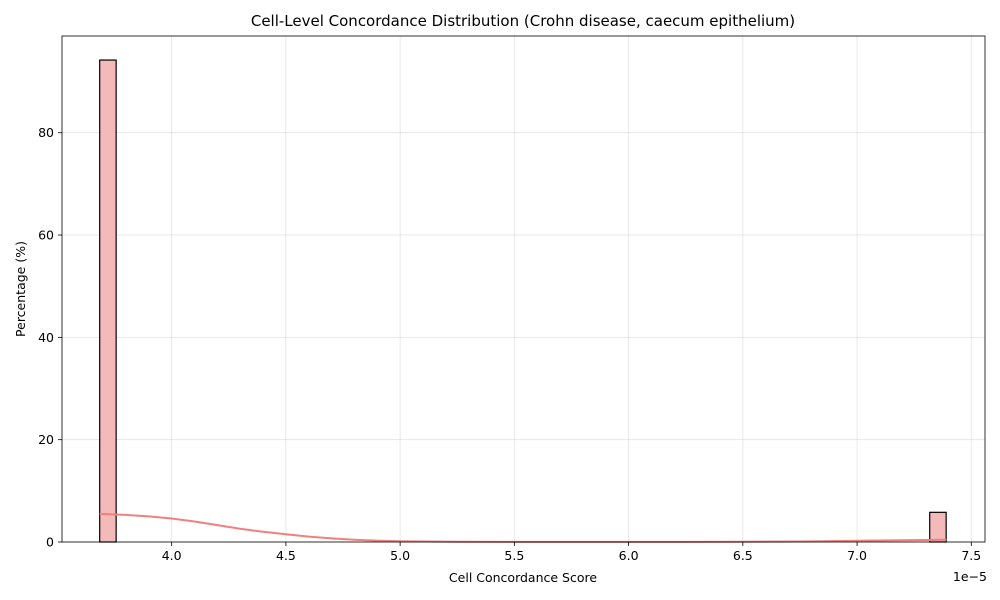  What do you see at coordinates (523, 577) in the screenshot?
I see `x-axis-label: Cell Concordance Score` at bounding box center [523, 577].